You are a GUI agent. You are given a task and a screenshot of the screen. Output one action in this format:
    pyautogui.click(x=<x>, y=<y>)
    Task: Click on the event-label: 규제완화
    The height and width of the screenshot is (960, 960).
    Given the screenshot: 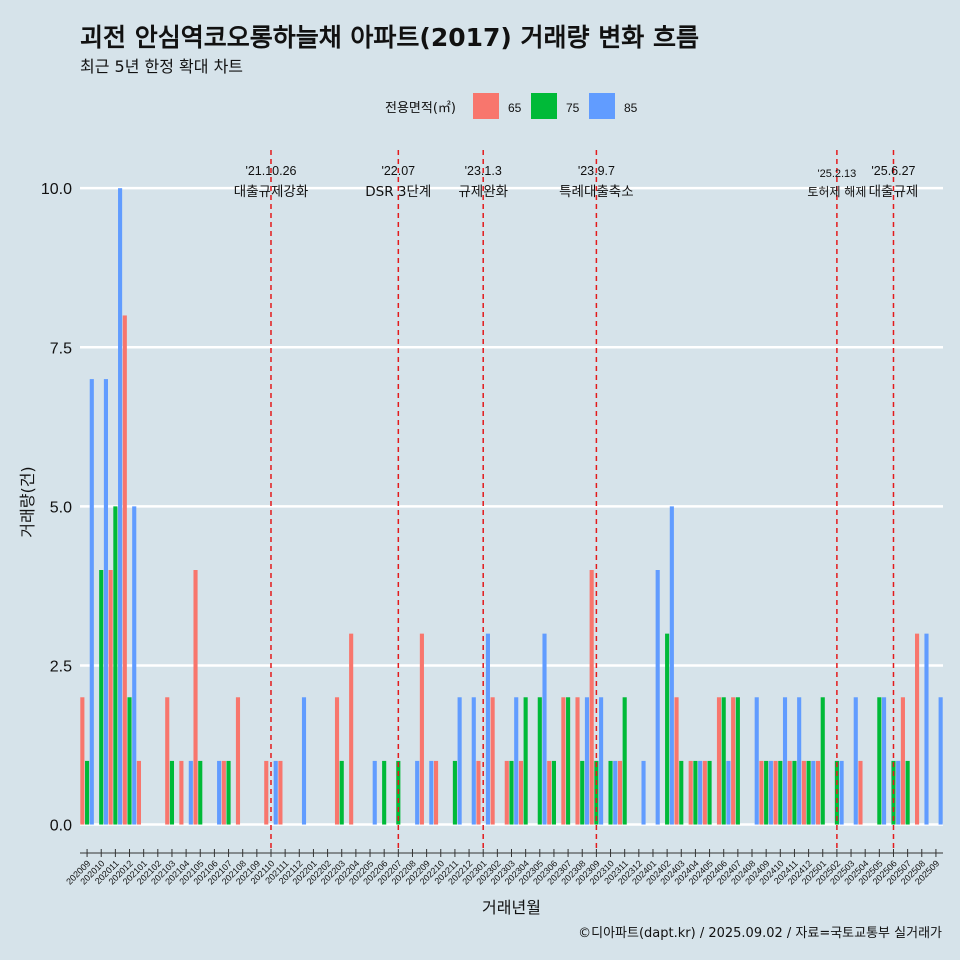 What is the action you would take?
    pyautogui.click(x=483, y=192)
    